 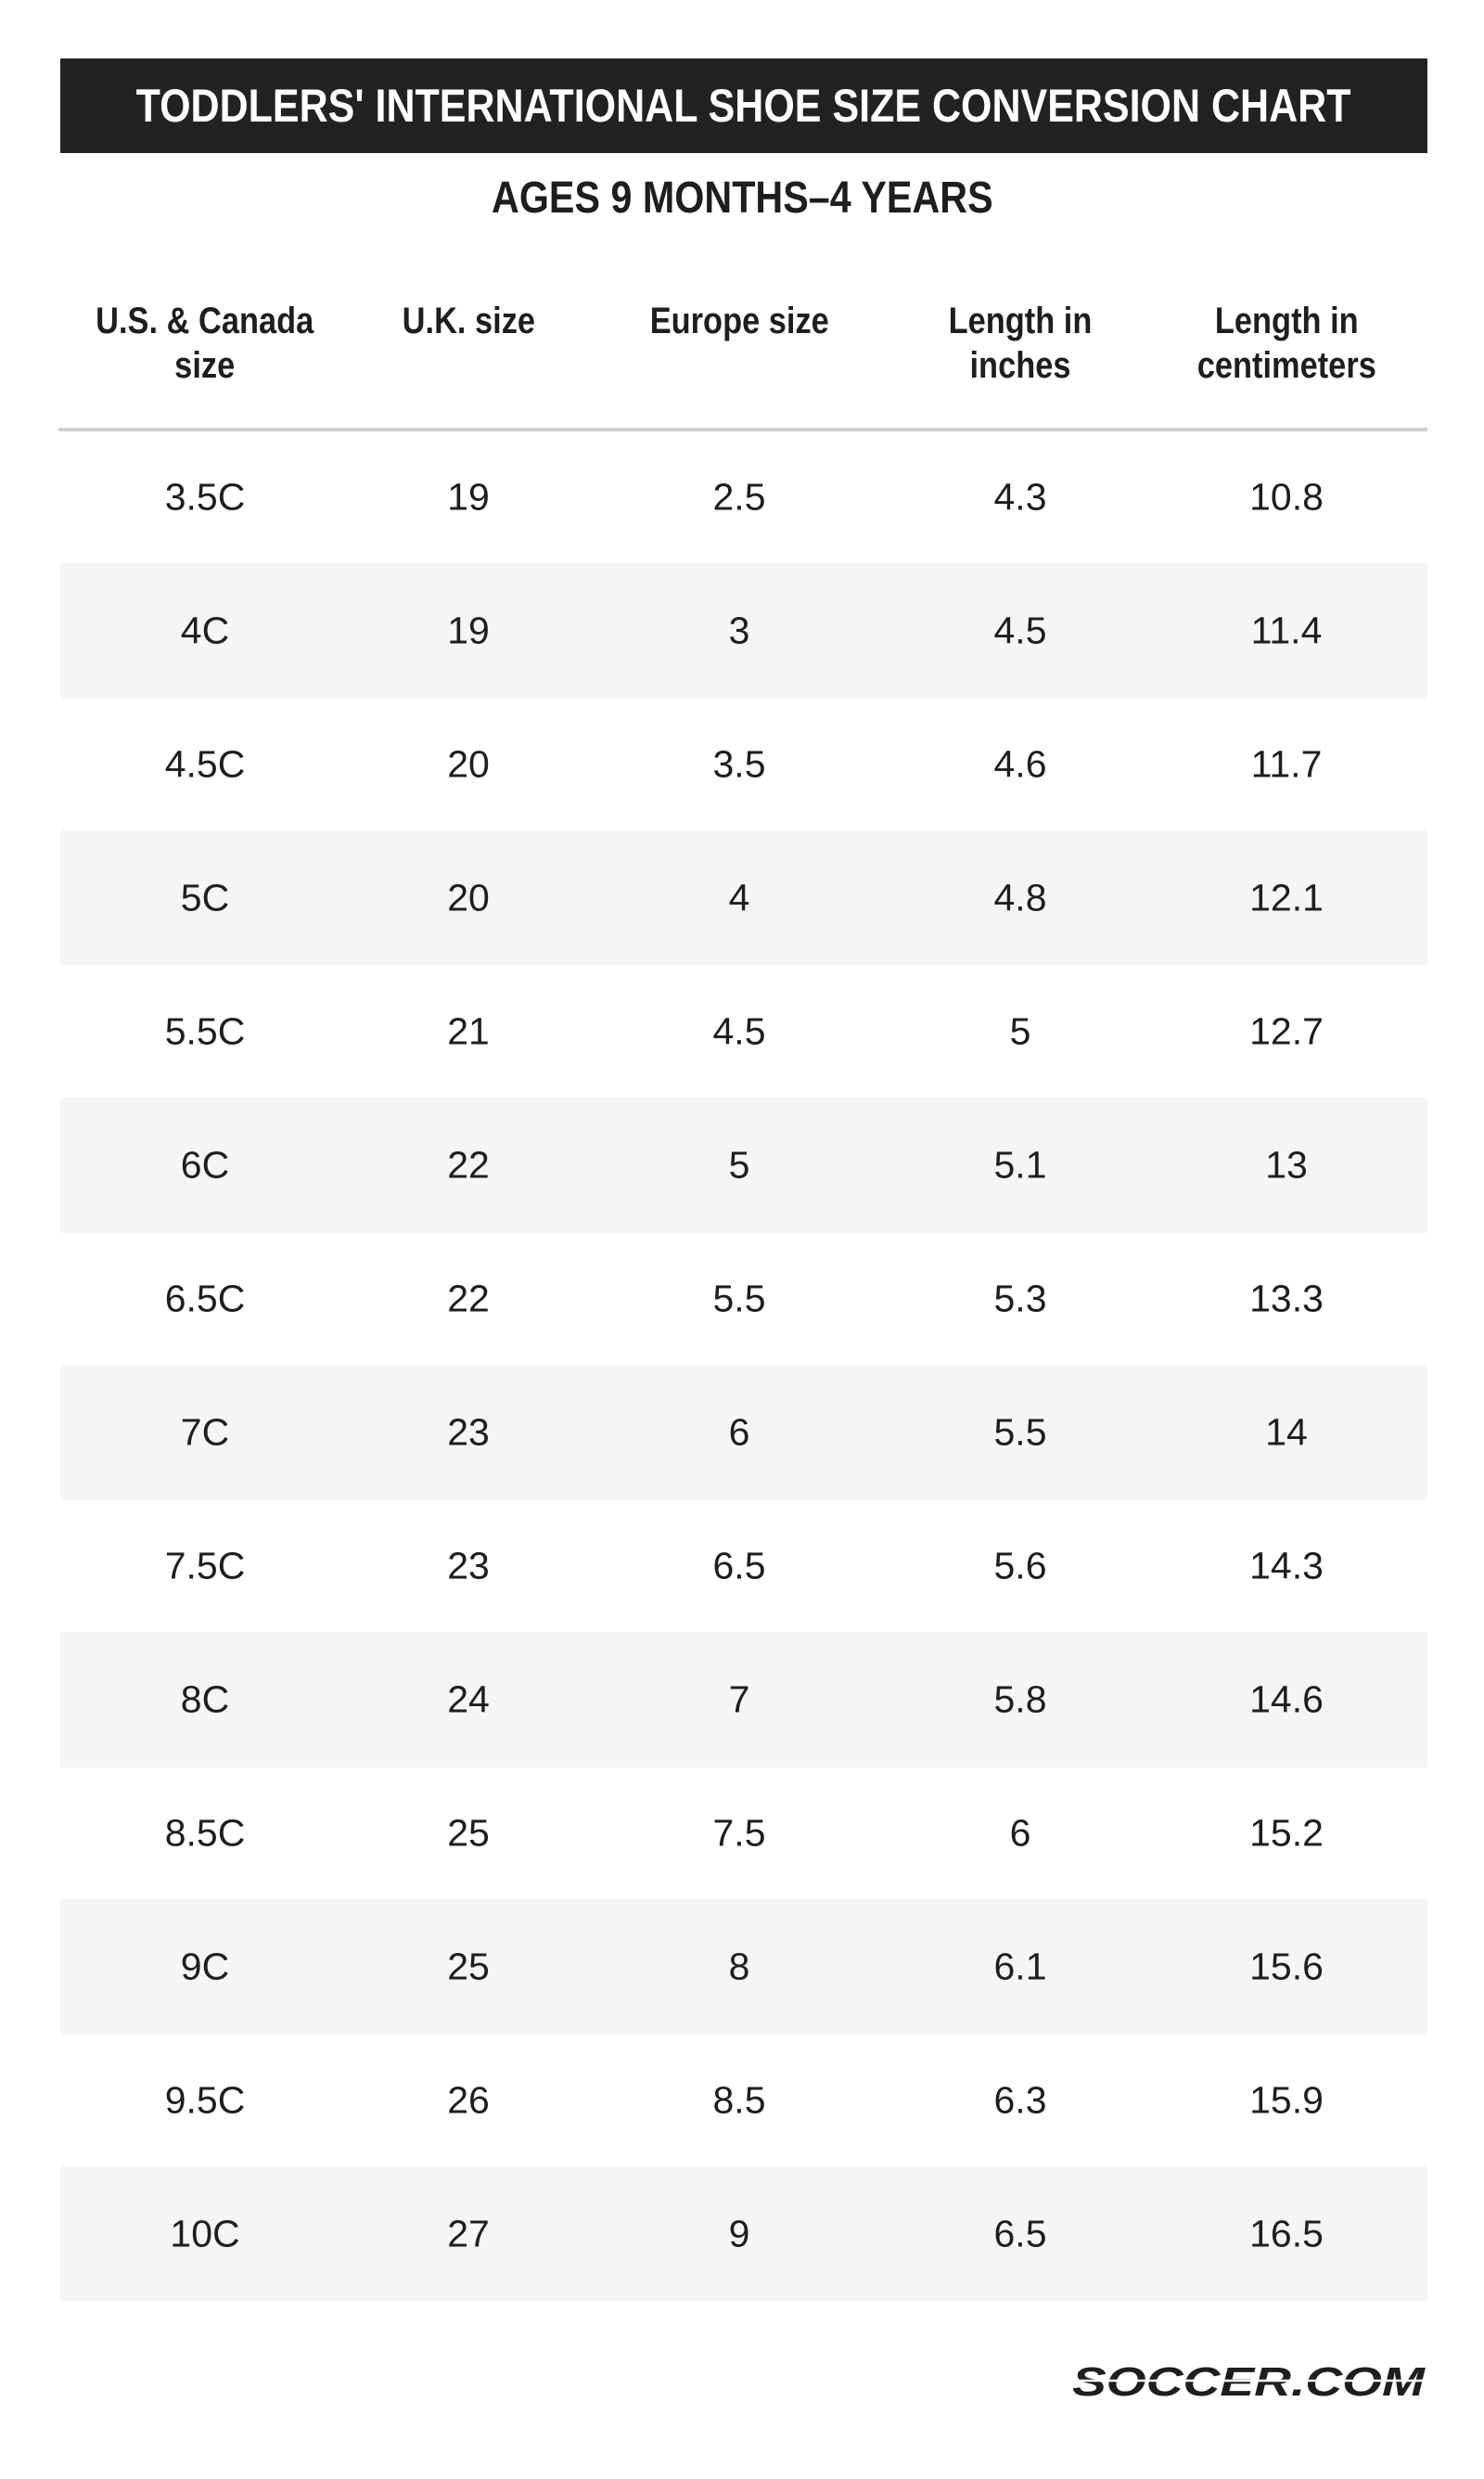 I want to click on table-cell: 10.8, so click(x=1286, y=497).